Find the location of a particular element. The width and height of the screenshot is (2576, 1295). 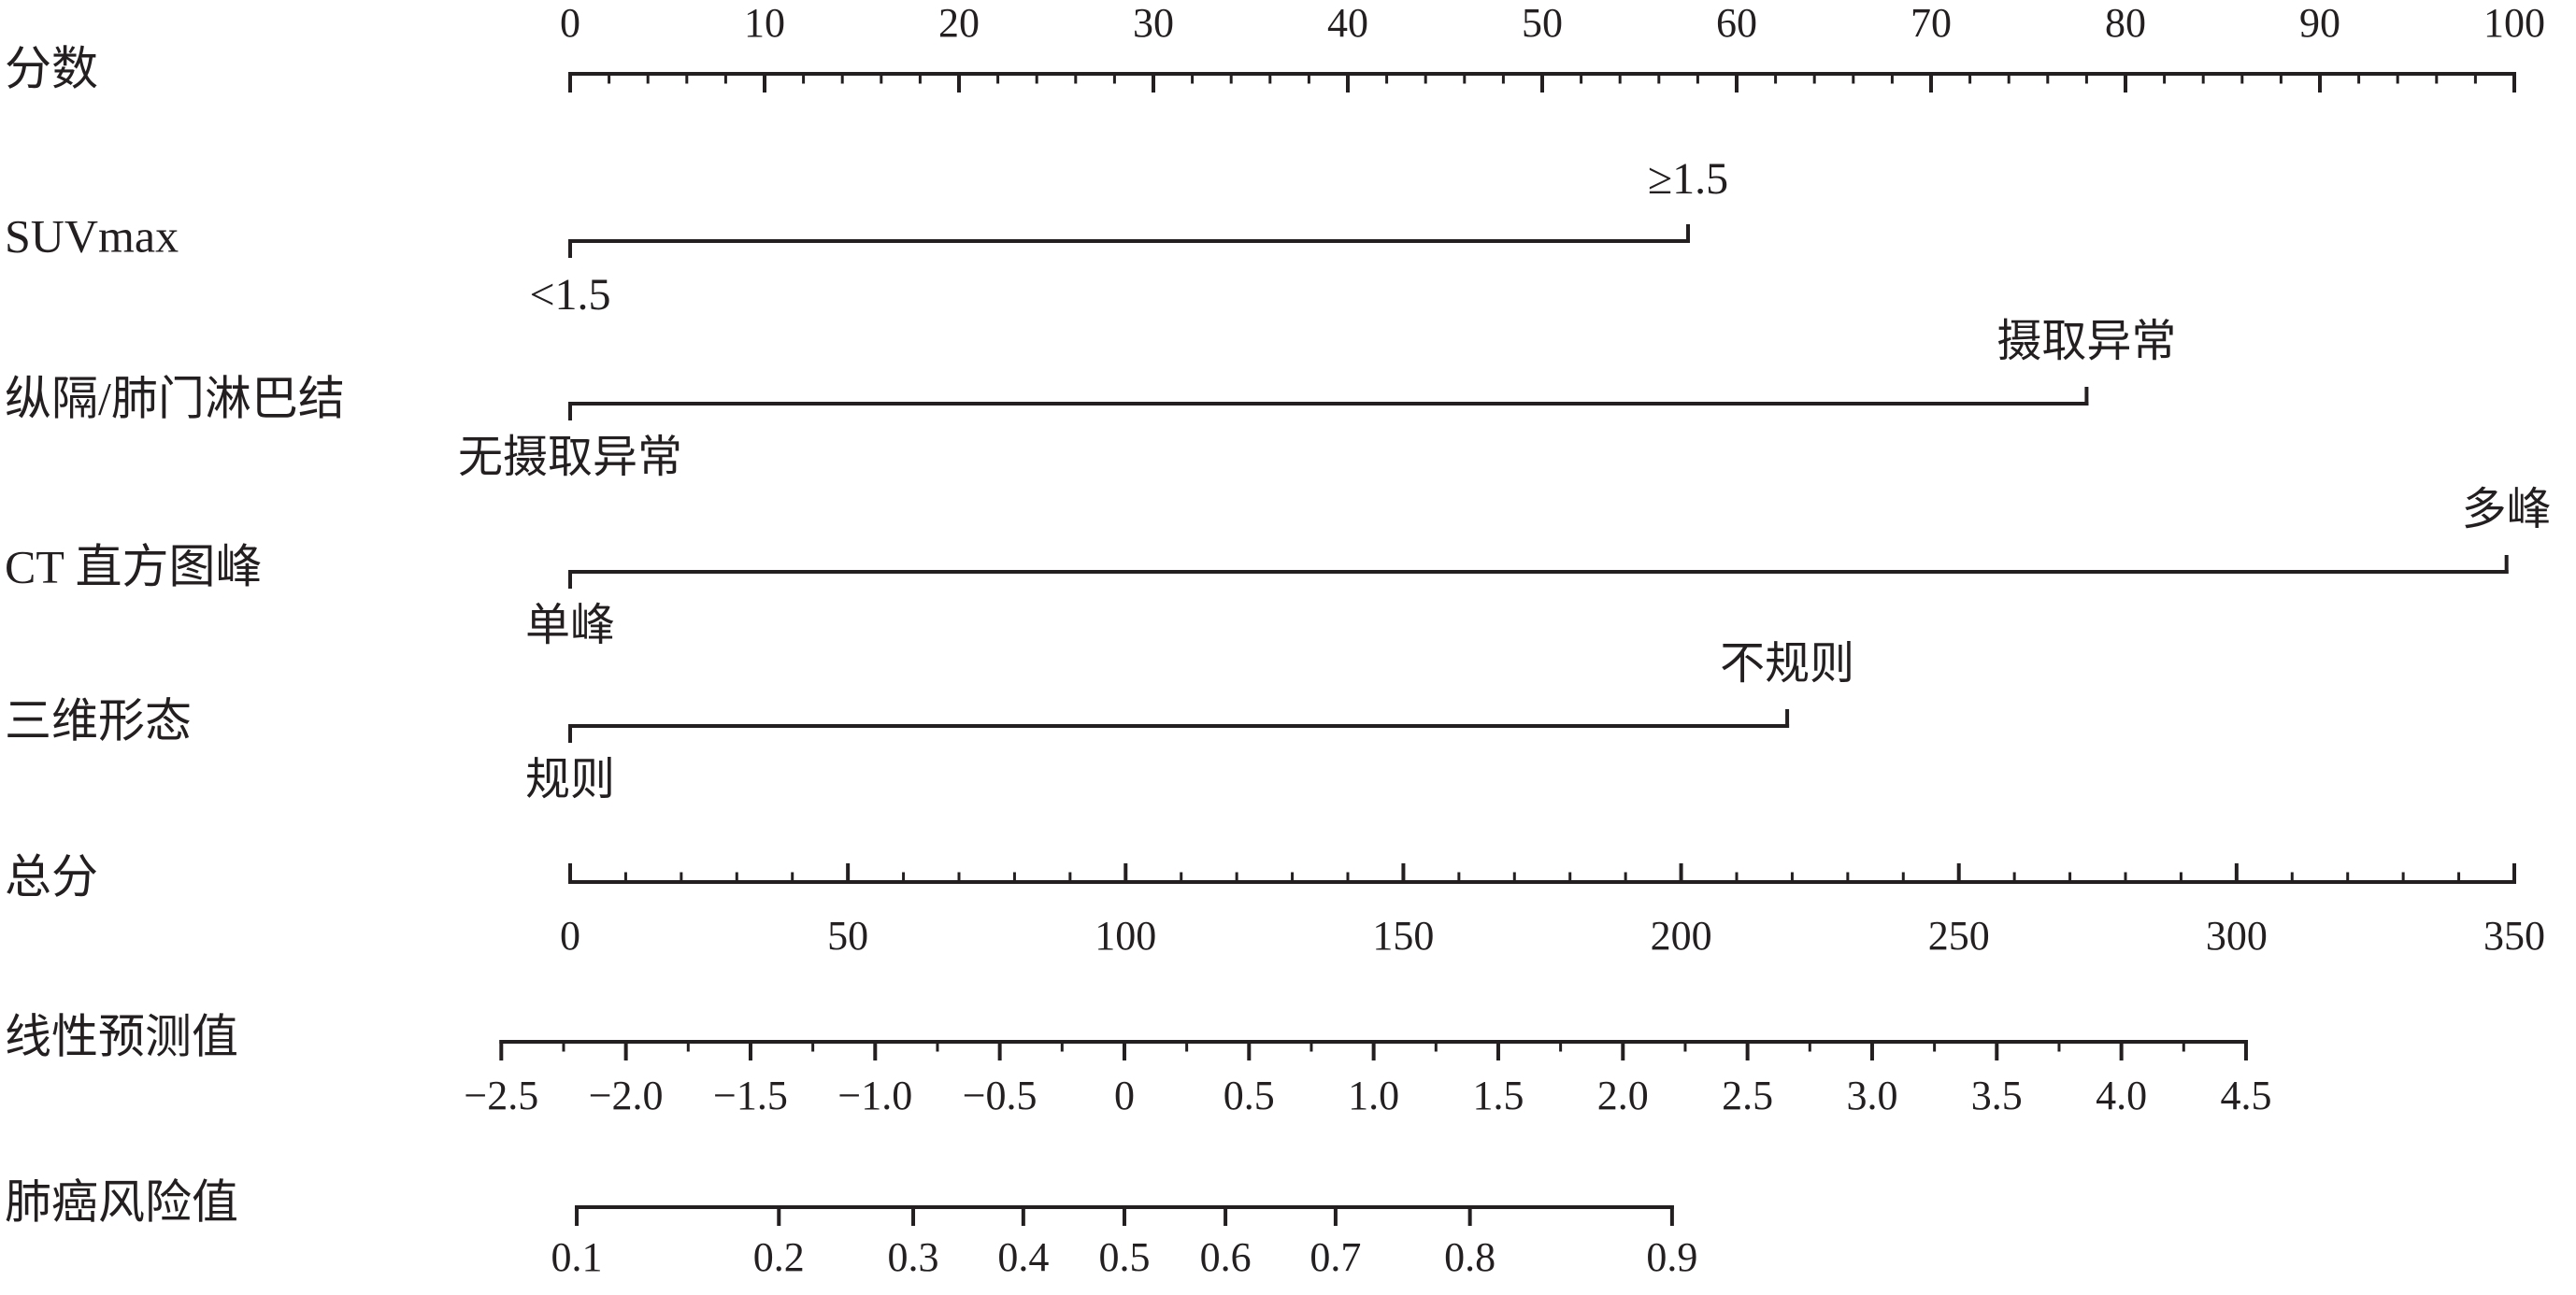

tick-label: 3.5 is located at coordinates (1997, 1095).